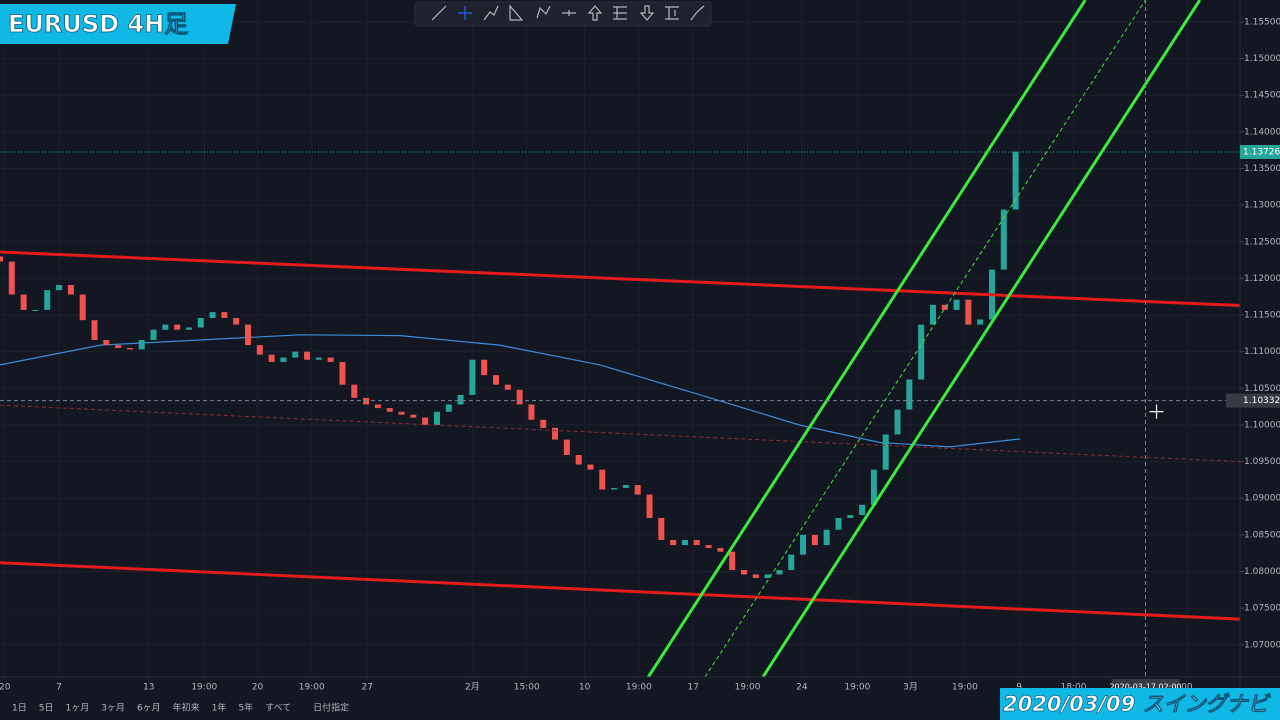 The width and height of the screenshot is (1280, 720). I want to click on y-tick-label: 1.09000, so click(1262, 499).